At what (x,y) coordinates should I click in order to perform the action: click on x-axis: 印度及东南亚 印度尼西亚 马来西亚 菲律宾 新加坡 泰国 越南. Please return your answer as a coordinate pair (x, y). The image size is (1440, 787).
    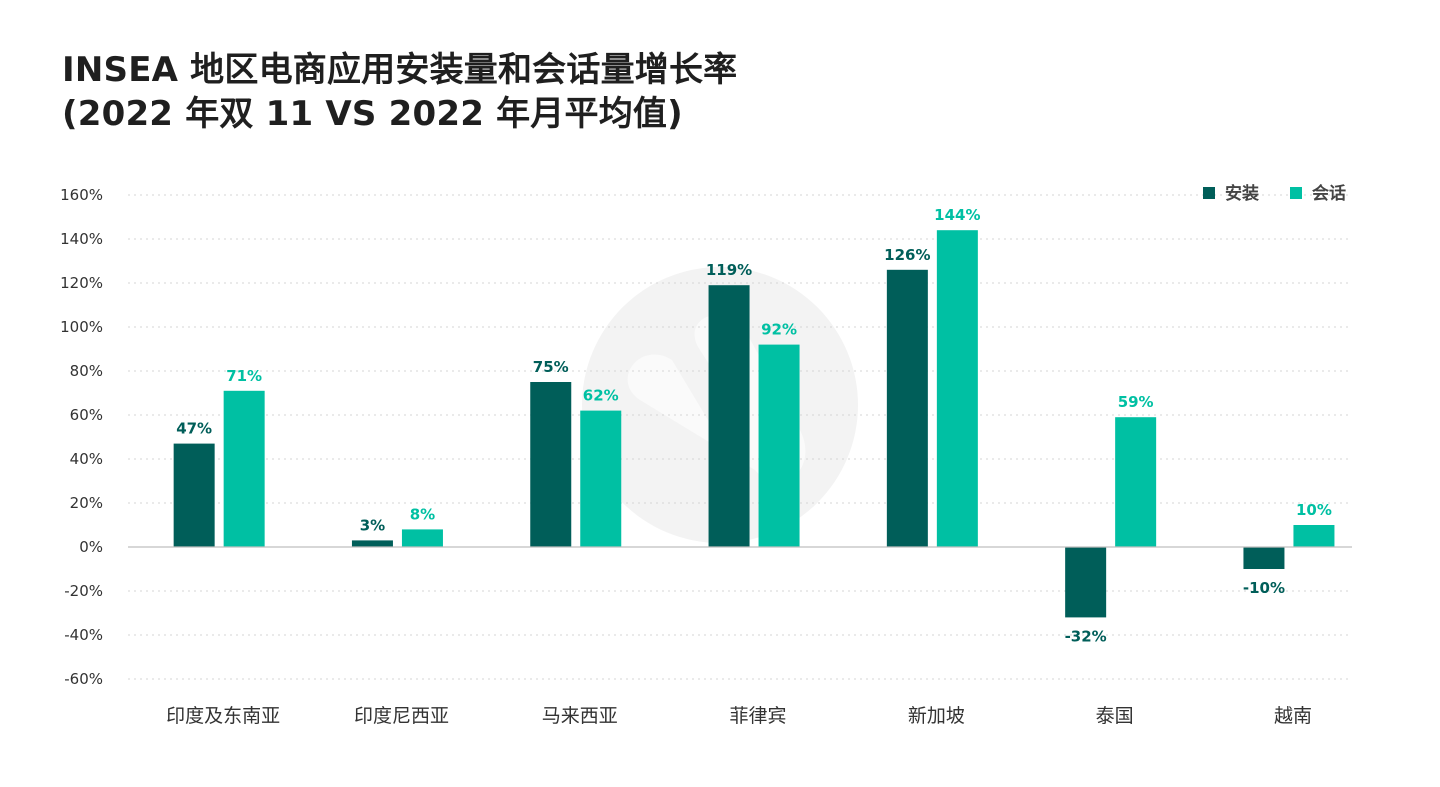
    Looking at the image, I should click on (739, 716).